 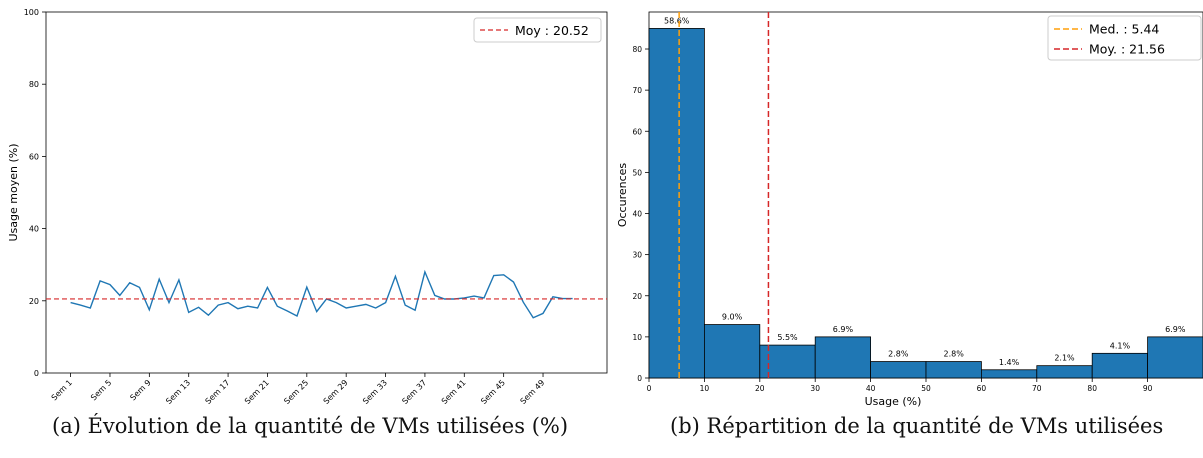 What do you see at coordinates (31, 12) in the screenshot?
I see `y-tick-label: 100` at bounding box center [31, 12].